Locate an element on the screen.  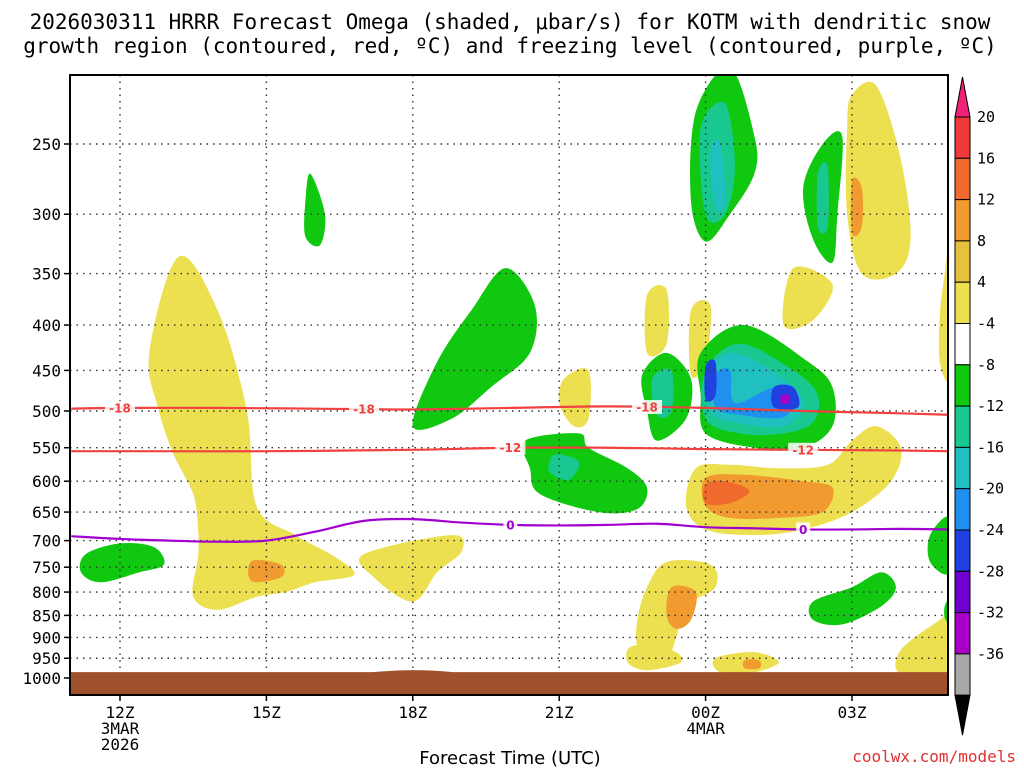
y-tick-label: 400 is located at coordinates (46, 325).